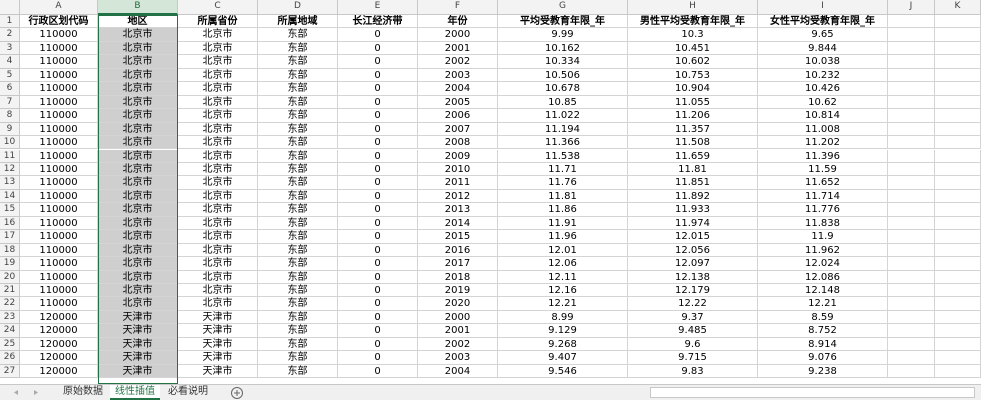  Describe the element at coordinates (823, 371) in the screenshot. I see `cell: 9.238` at that location.